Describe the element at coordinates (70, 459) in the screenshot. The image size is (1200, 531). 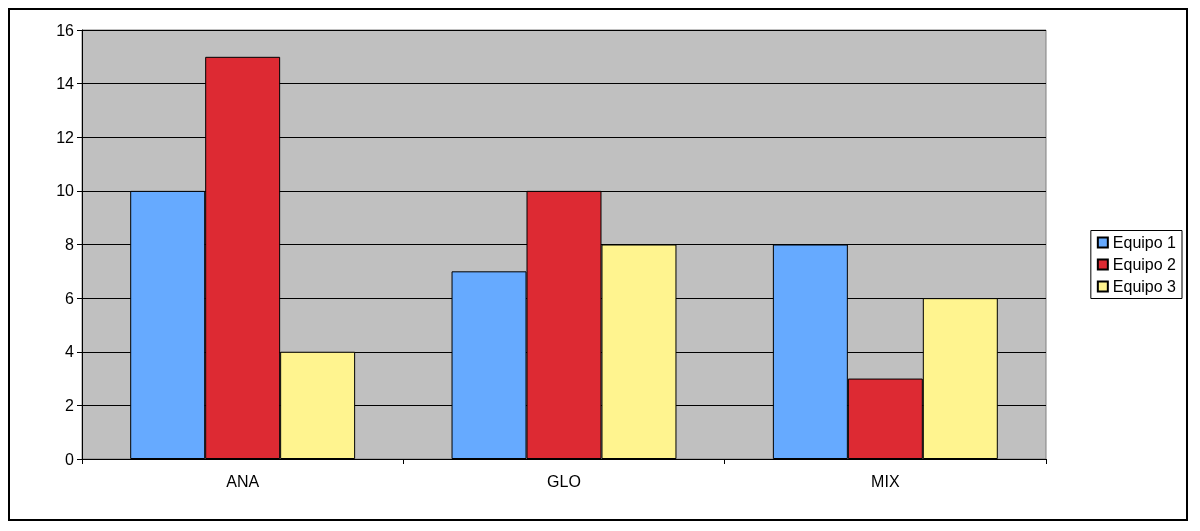
I see `y-tick-label: 0` at that location.